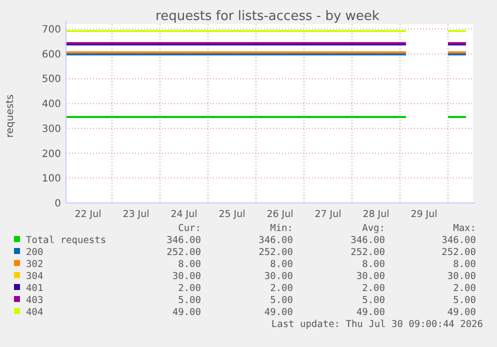 The image size is (497, 347). I want to click on legend-label: 304, so click(35, 276).